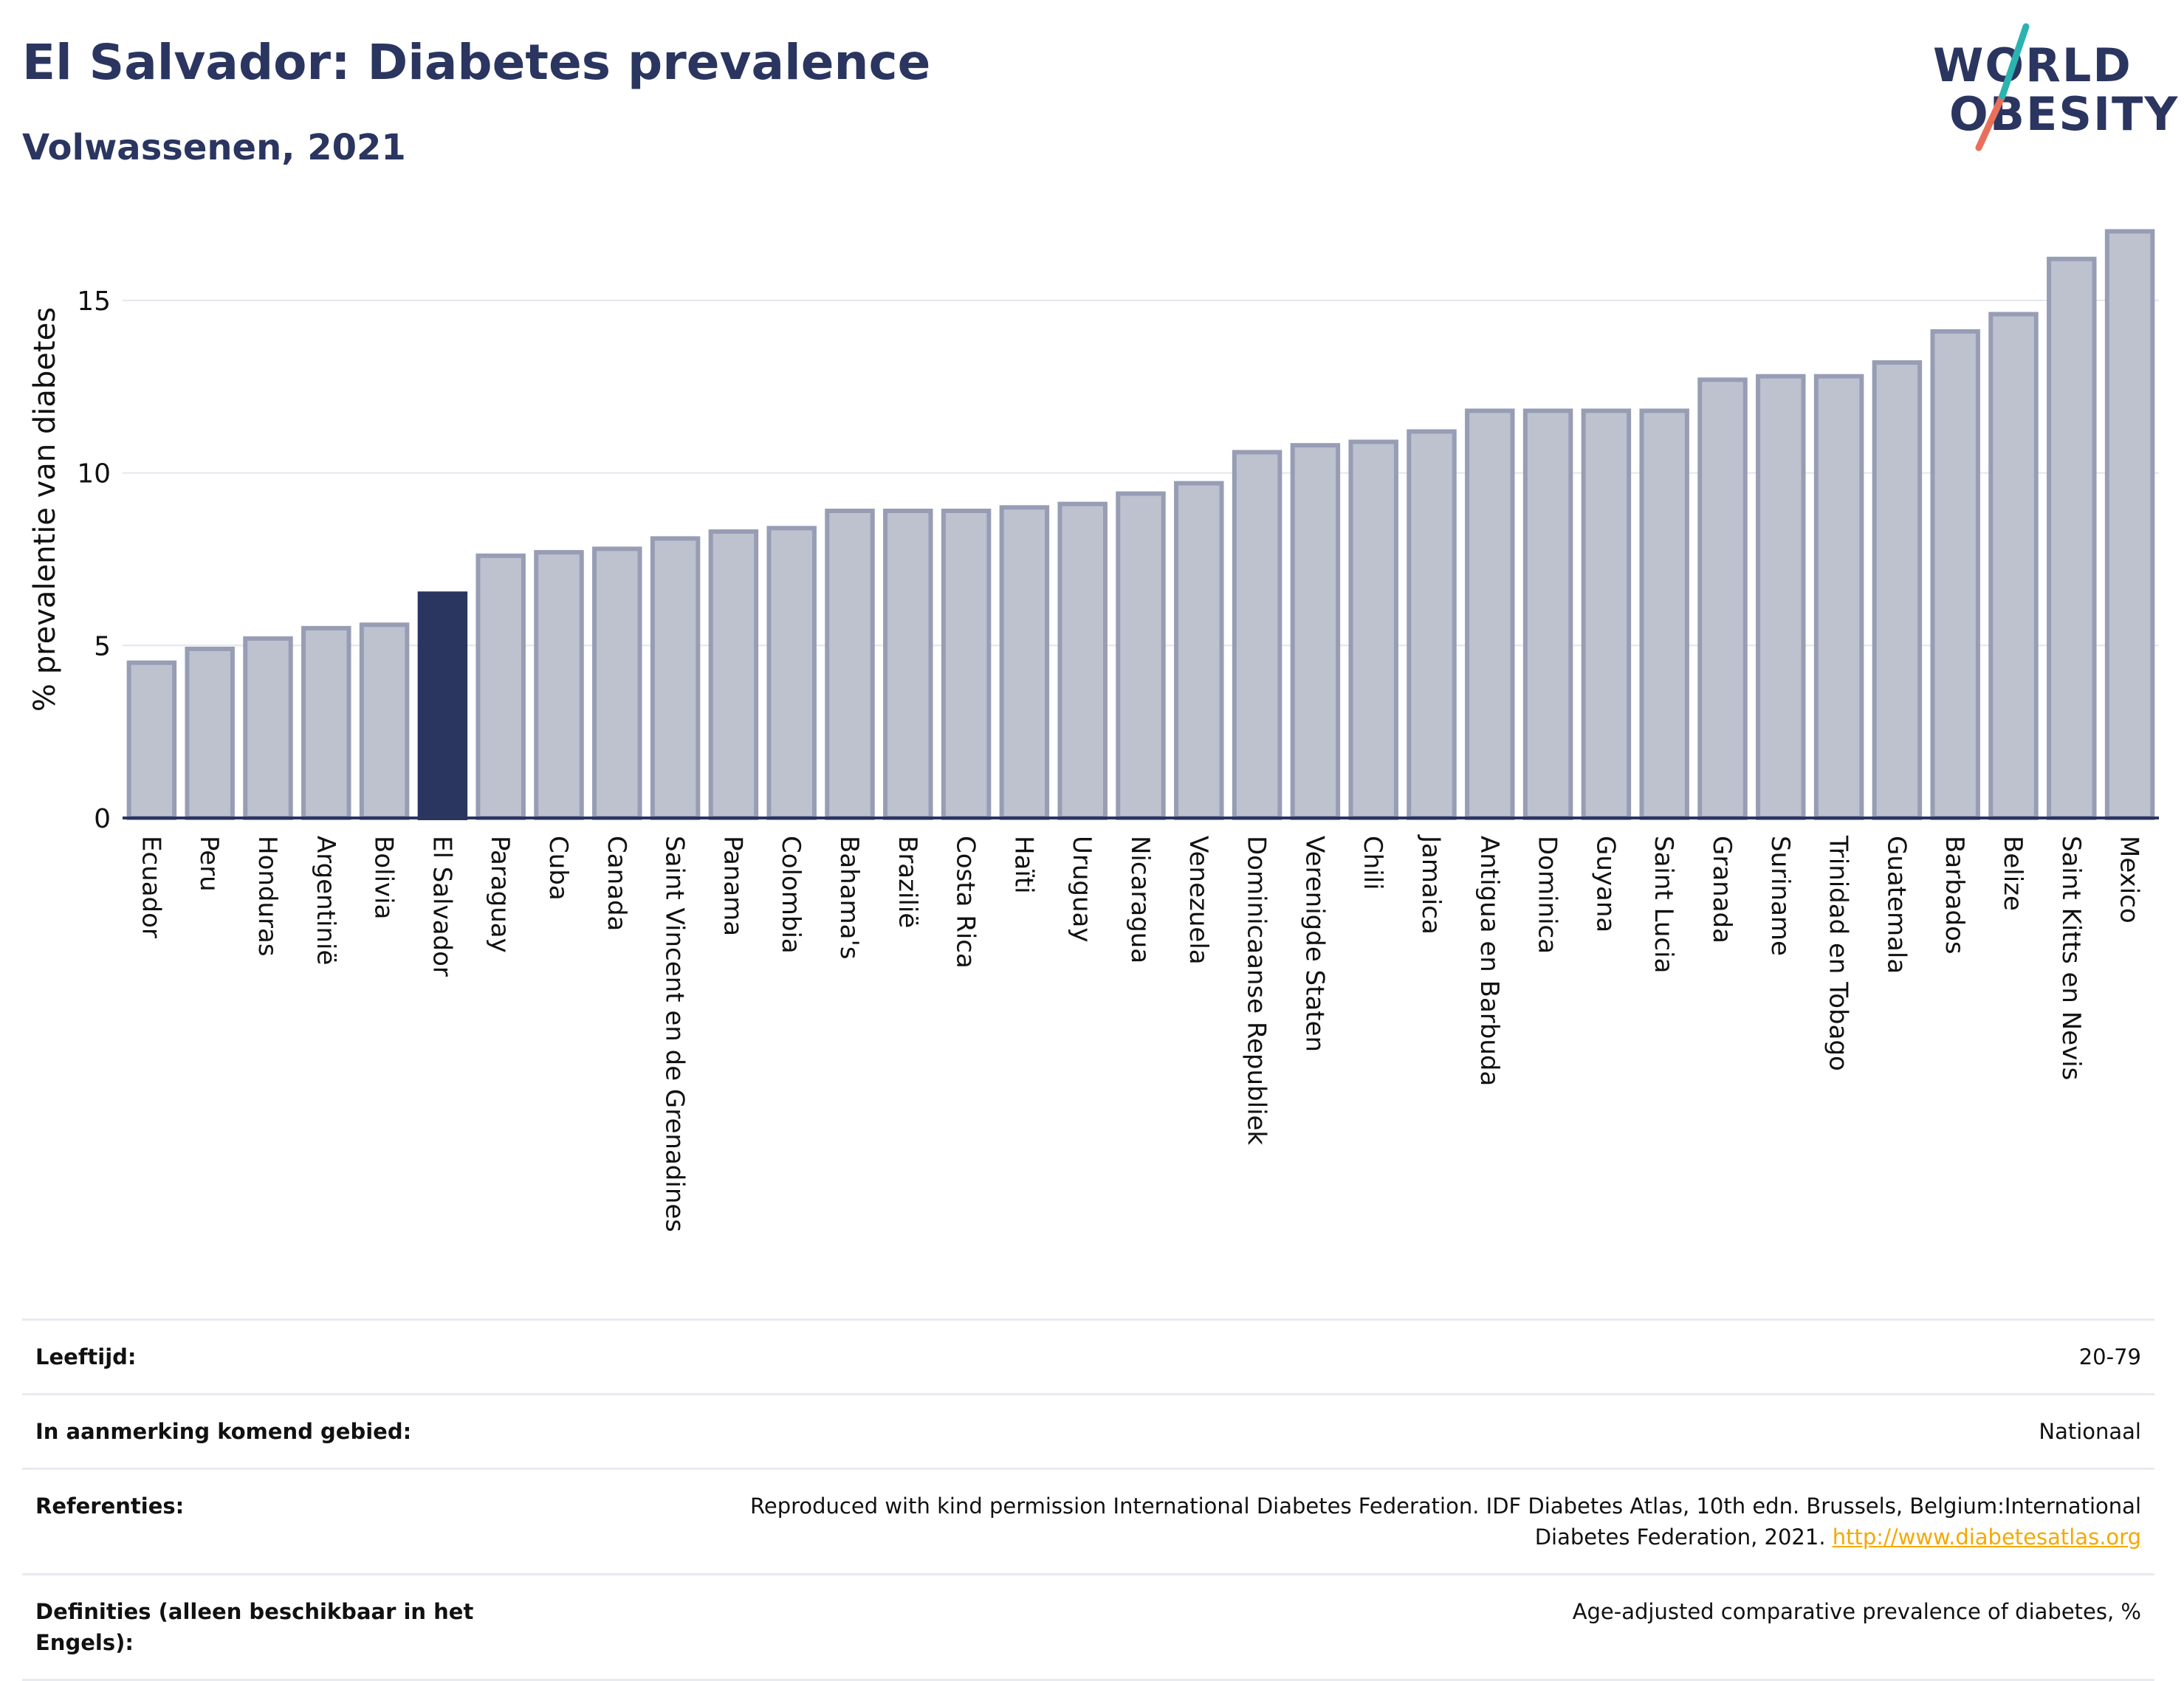 This screenshot has width=2184, height=1681. What do you see at coordinates (1839, 953) in the screenshot?
I see `x-tick-label: Trinidad en Tobago` at bounding box center [1839, 953].